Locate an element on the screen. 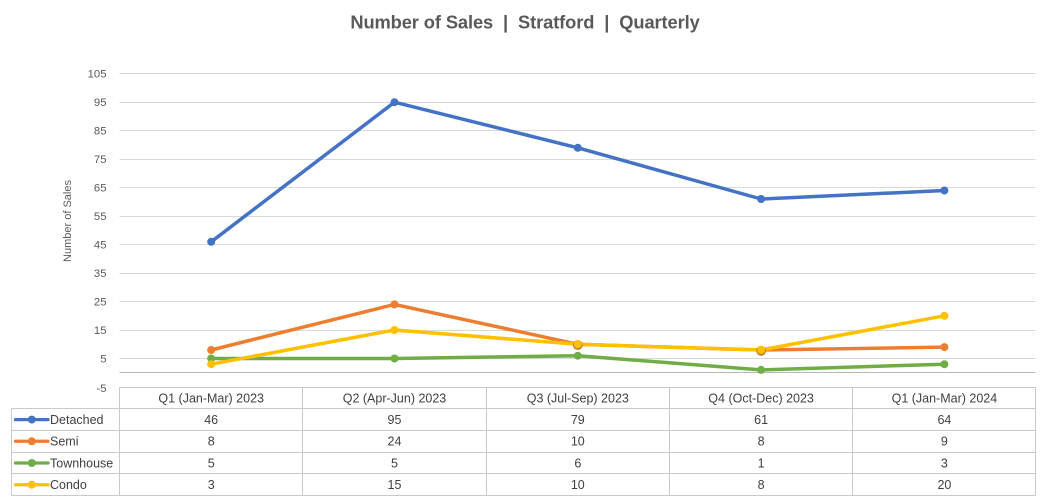  svg-text: 45 is located at coordinates (100, 246).